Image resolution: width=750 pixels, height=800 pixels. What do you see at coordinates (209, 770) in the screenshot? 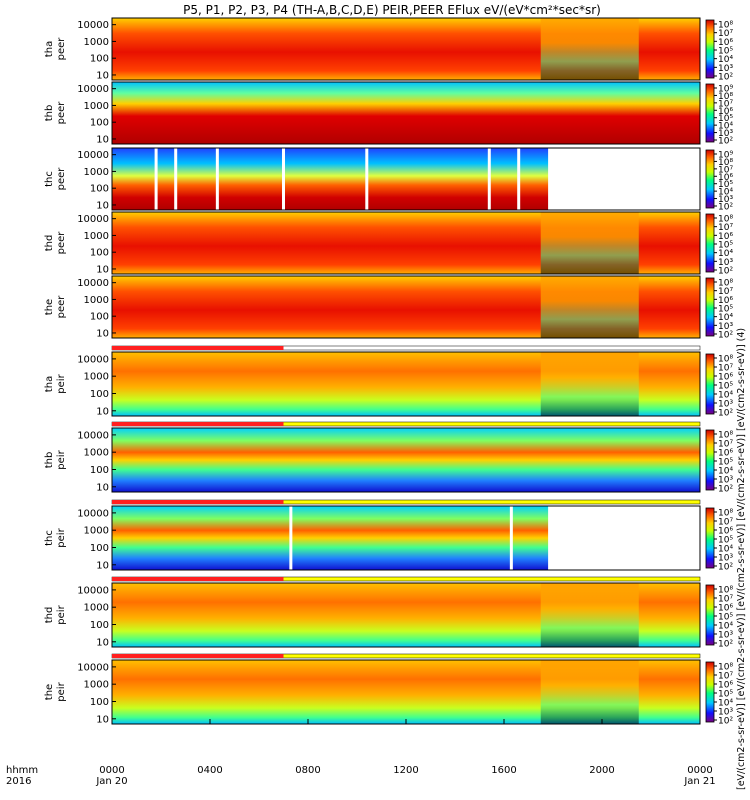
I see `x-tick-label: 0400` at bounding box center [209, 770].